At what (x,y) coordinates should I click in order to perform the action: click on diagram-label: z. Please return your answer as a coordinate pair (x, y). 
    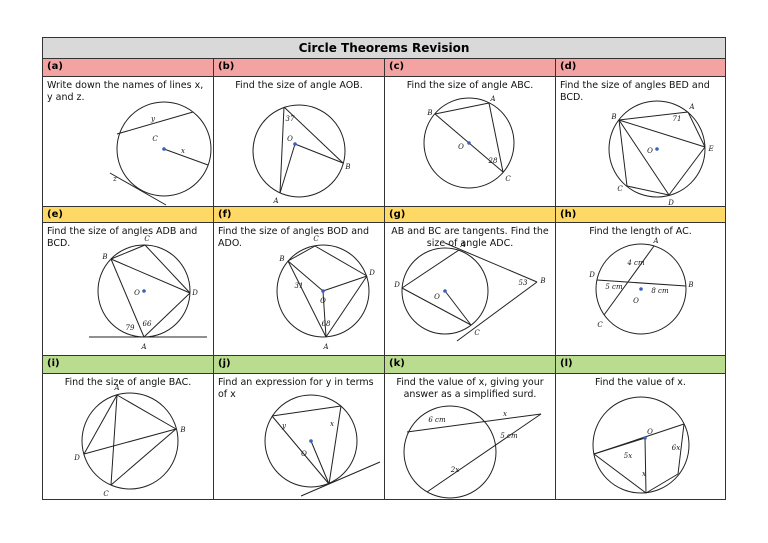
    Looking at the image, I should click on (114, 179).